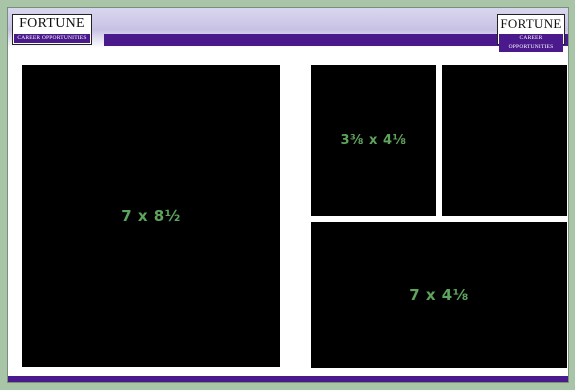 The height and width of the screenshot is (390, 575). I want to click on ad-size-label: 3⅜ x 4⅛, so click(373, 140).